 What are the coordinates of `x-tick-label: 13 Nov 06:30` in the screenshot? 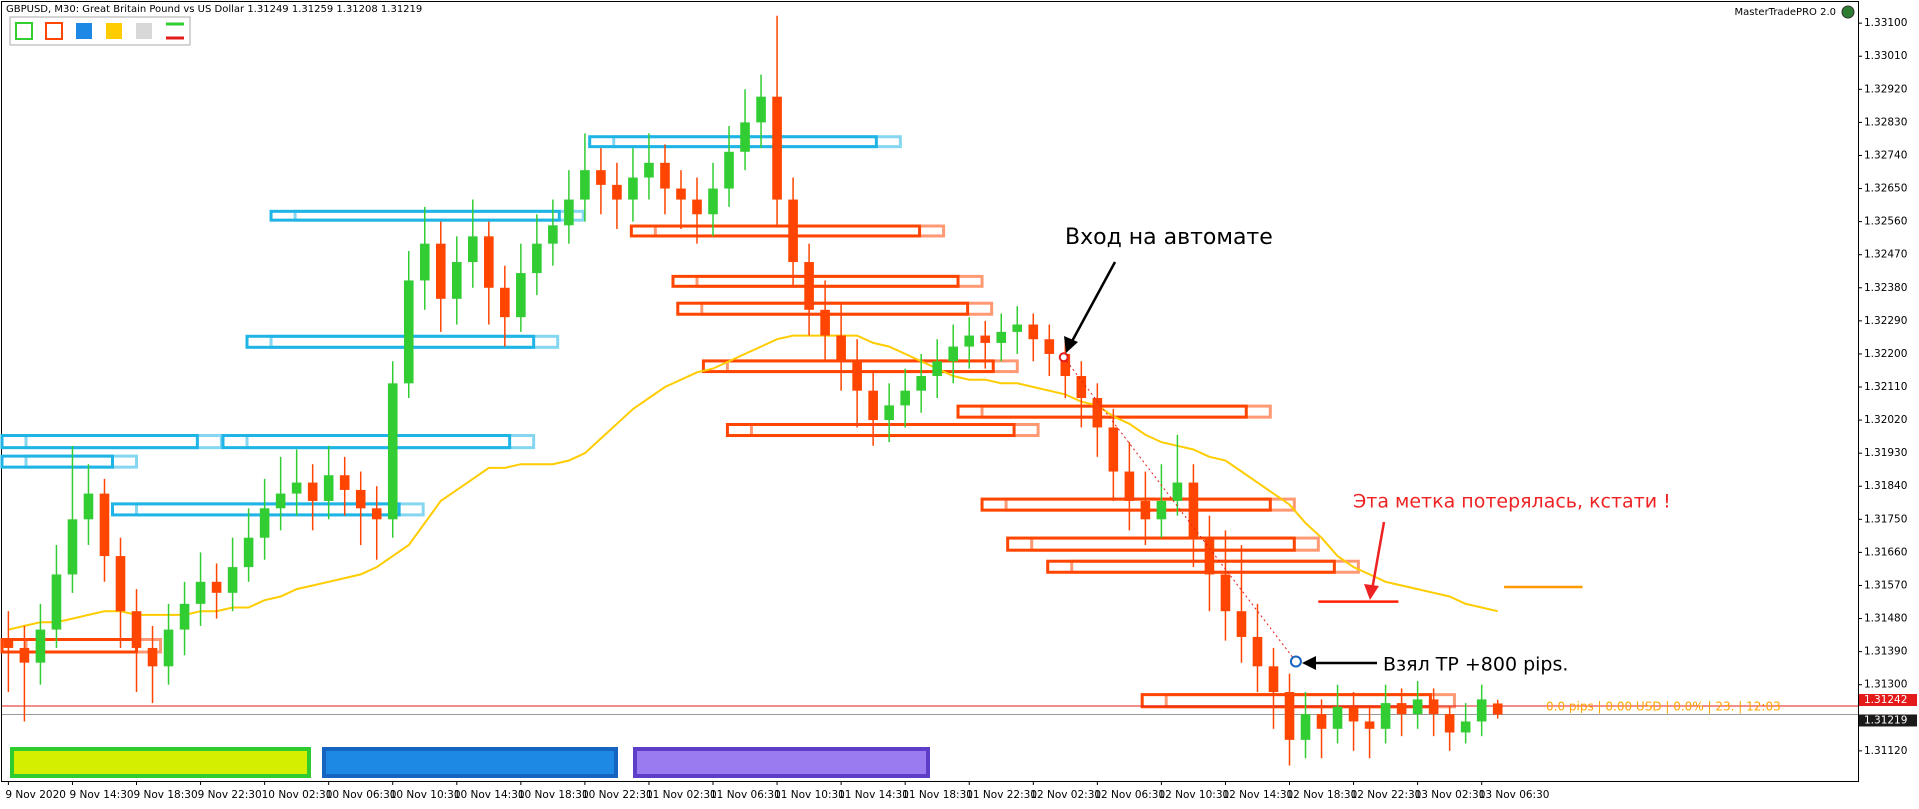 It's located at (1514, 795).